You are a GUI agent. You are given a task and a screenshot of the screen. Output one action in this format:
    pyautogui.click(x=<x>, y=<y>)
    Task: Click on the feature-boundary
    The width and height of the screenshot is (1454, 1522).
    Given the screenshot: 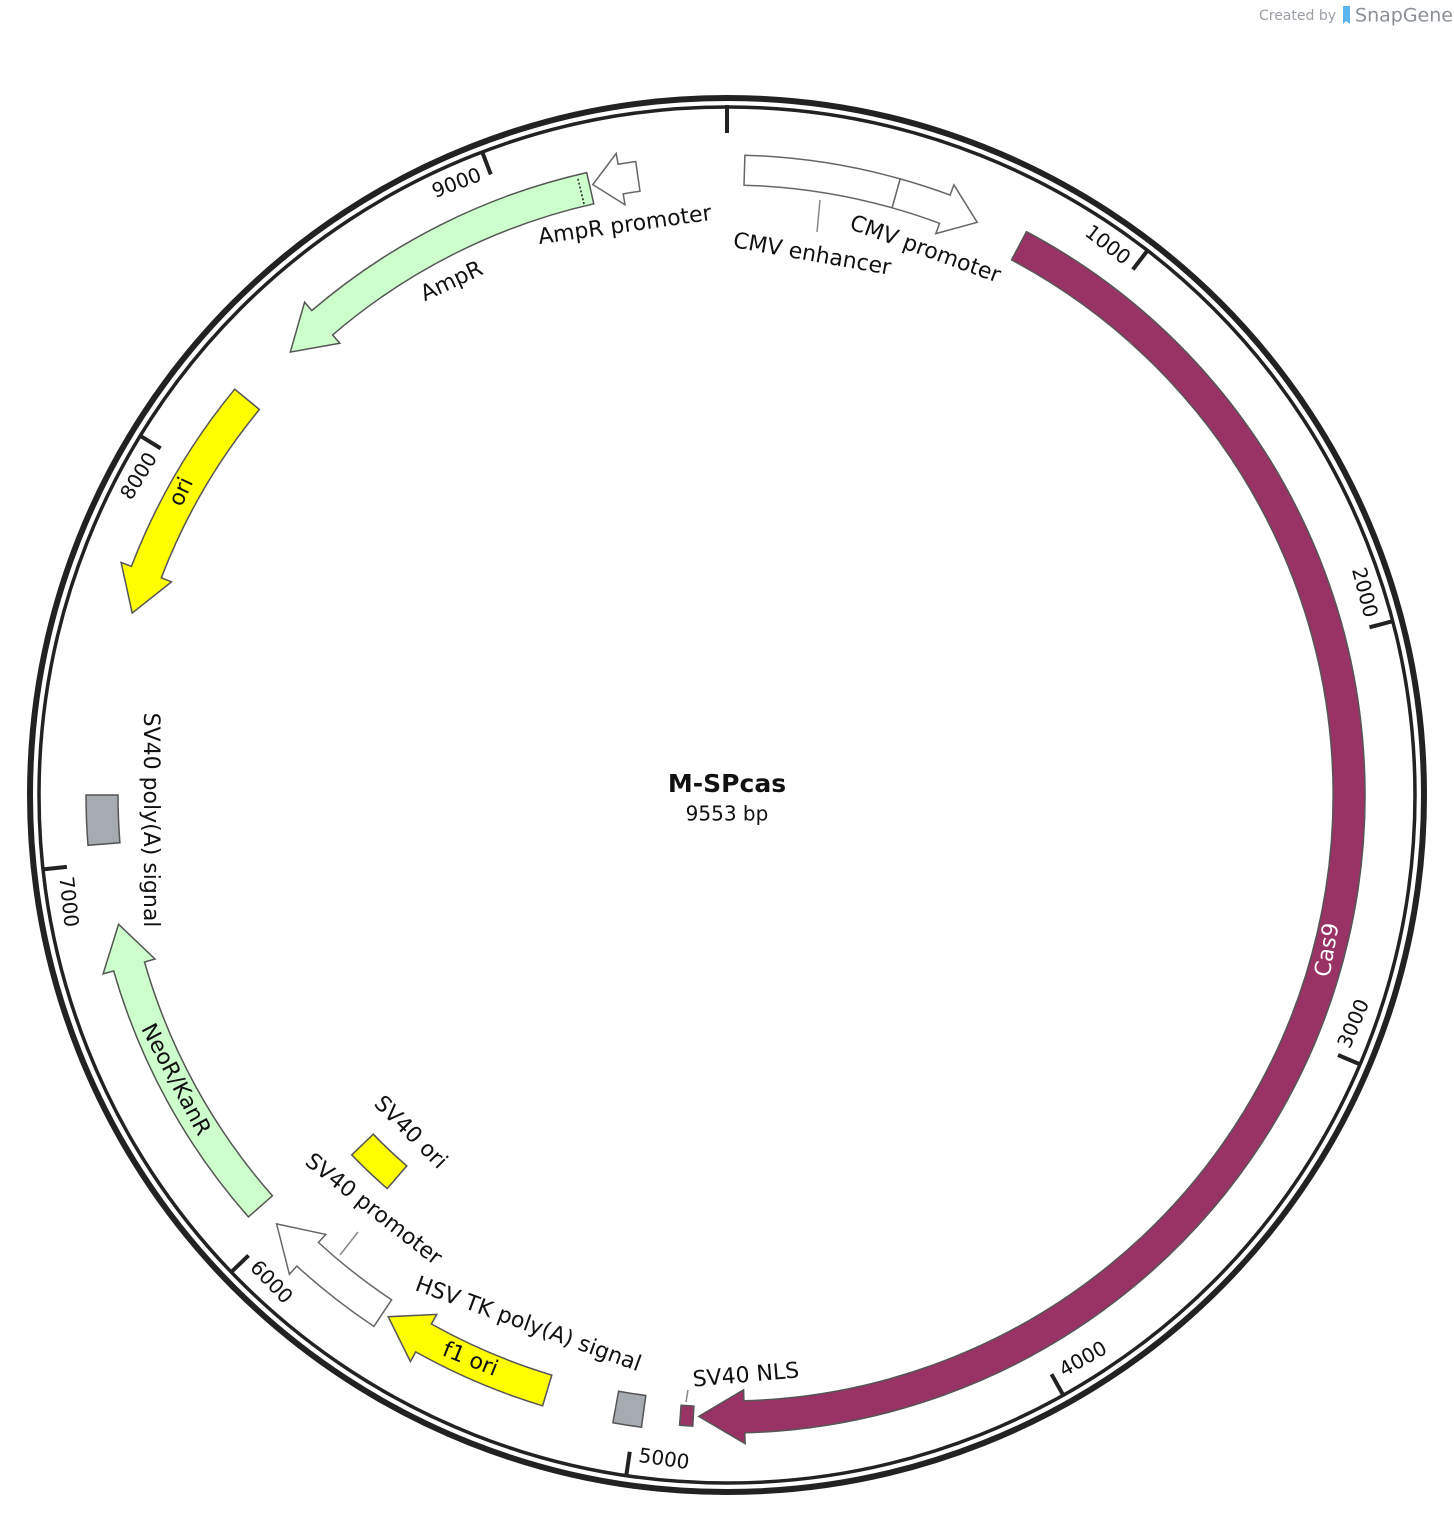 What is the action you would take?
    pyautogui.click(x=580, y=190)
    